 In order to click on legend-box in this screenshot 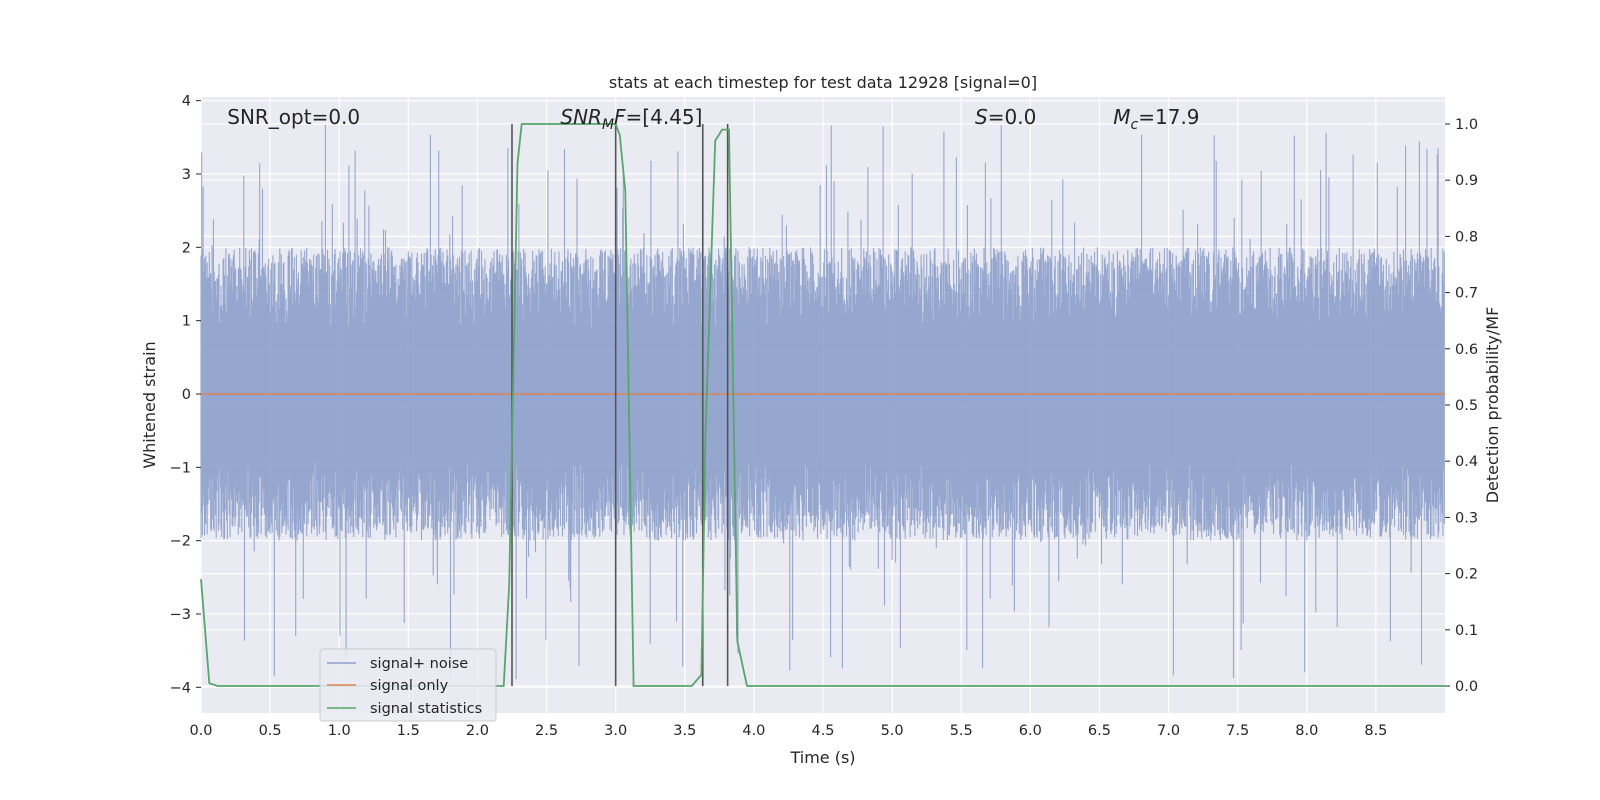, I will do `click(408, 685)`.